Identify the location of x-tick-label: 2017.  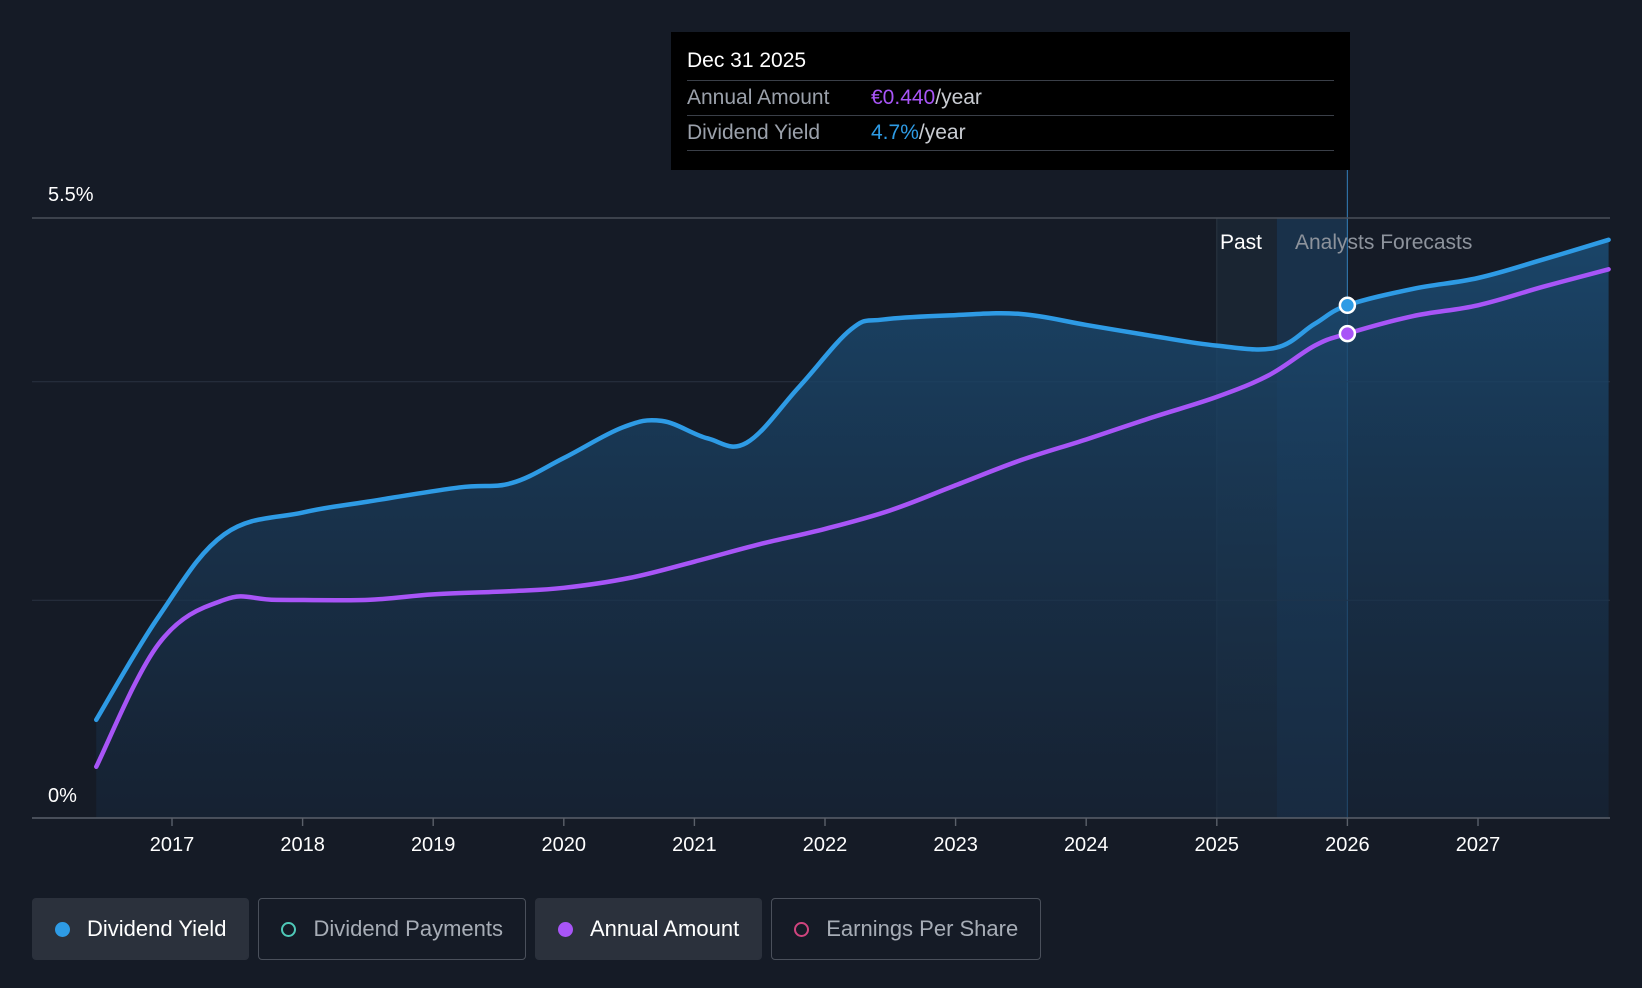
(172, 845).